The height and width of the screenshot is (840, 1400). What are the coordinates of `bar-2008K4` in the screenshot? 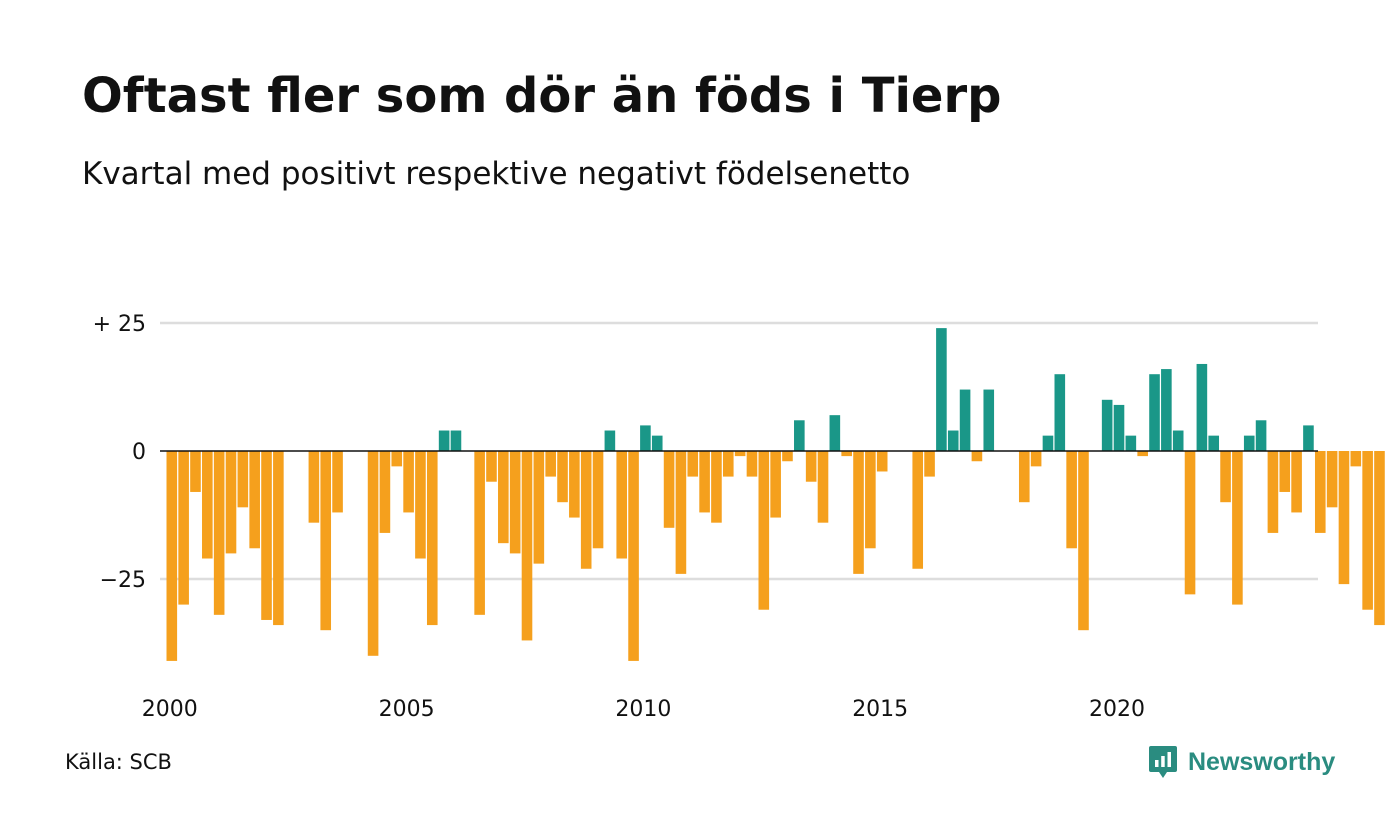 It's located at (586, 510).